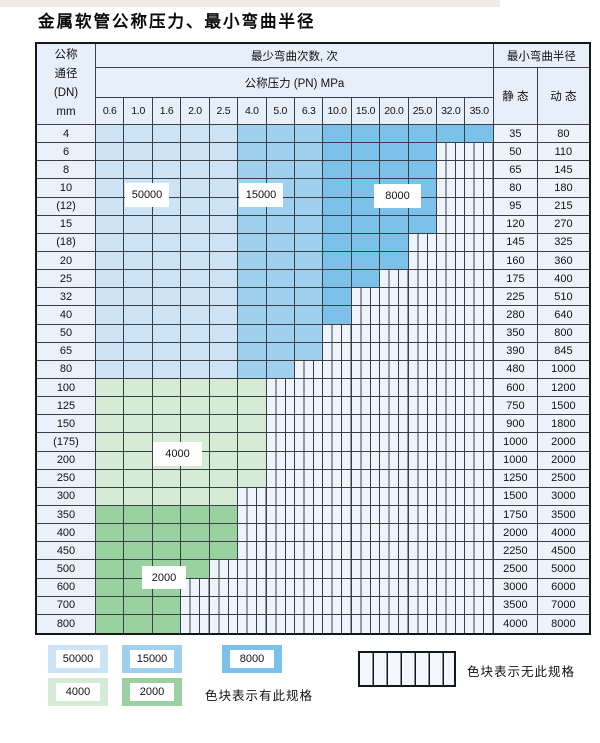  What do you see at coordinates (152, 659) in the screenshot?
I see `legend-swatch-value: 15000` at bounding box center [152, 659].